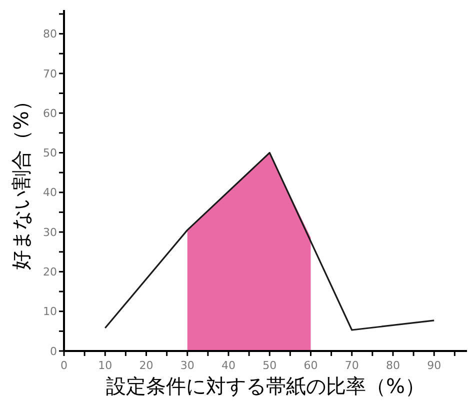  Describe the element at coordinates (266, 386) in the screenshot. I see `x-axis-title: 設定条件に対する帯紙の比率（%）` at that location.